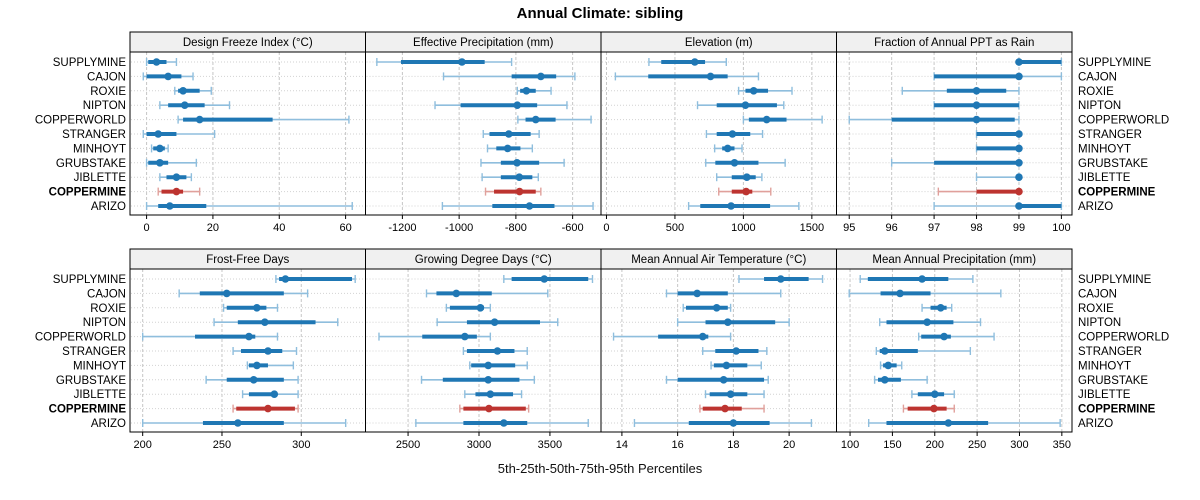  Describe the element at coordinates (100, 178) in the screenshot. I see `row-label-left-jiblette: JIBLETTE` at that location.